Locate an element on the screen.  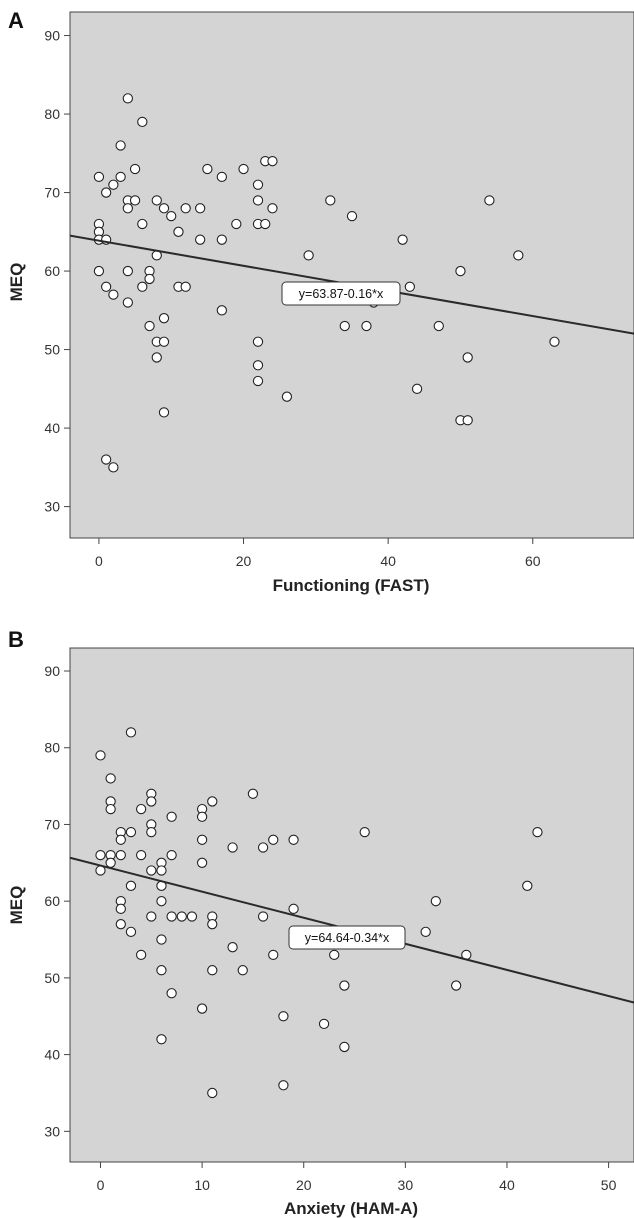
panel-a-y-tick-label: 50 is located at coordinates (52, 350).